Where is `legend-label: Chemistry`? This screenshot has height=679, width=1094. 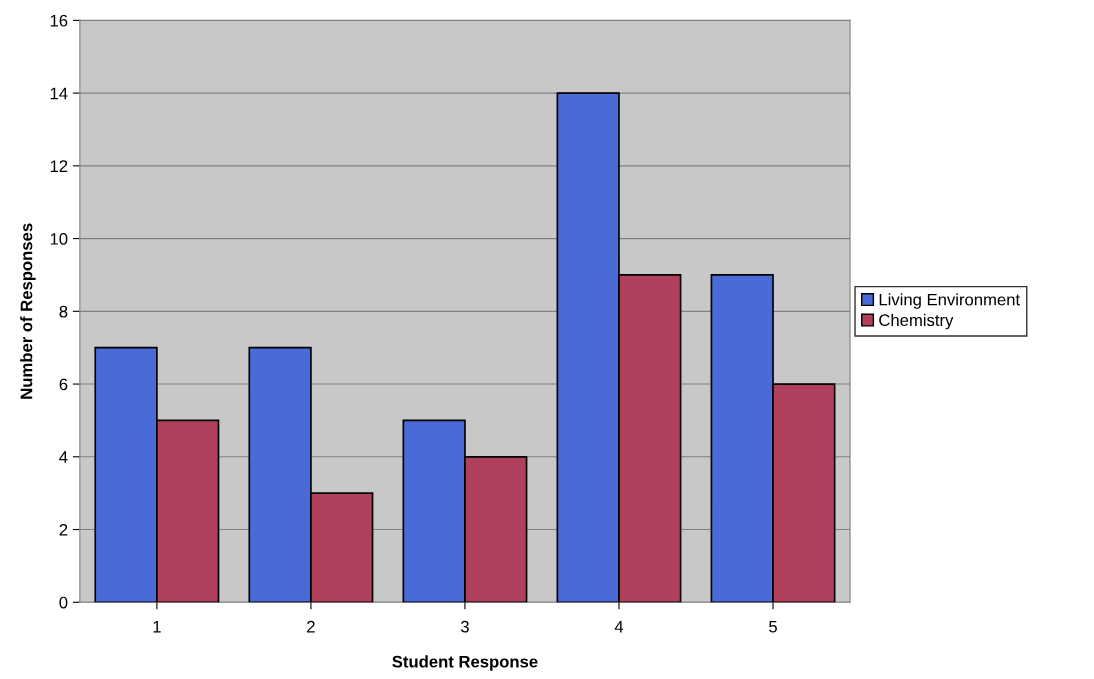
legend-label: Chemistry is located at coordinates (916, 321).